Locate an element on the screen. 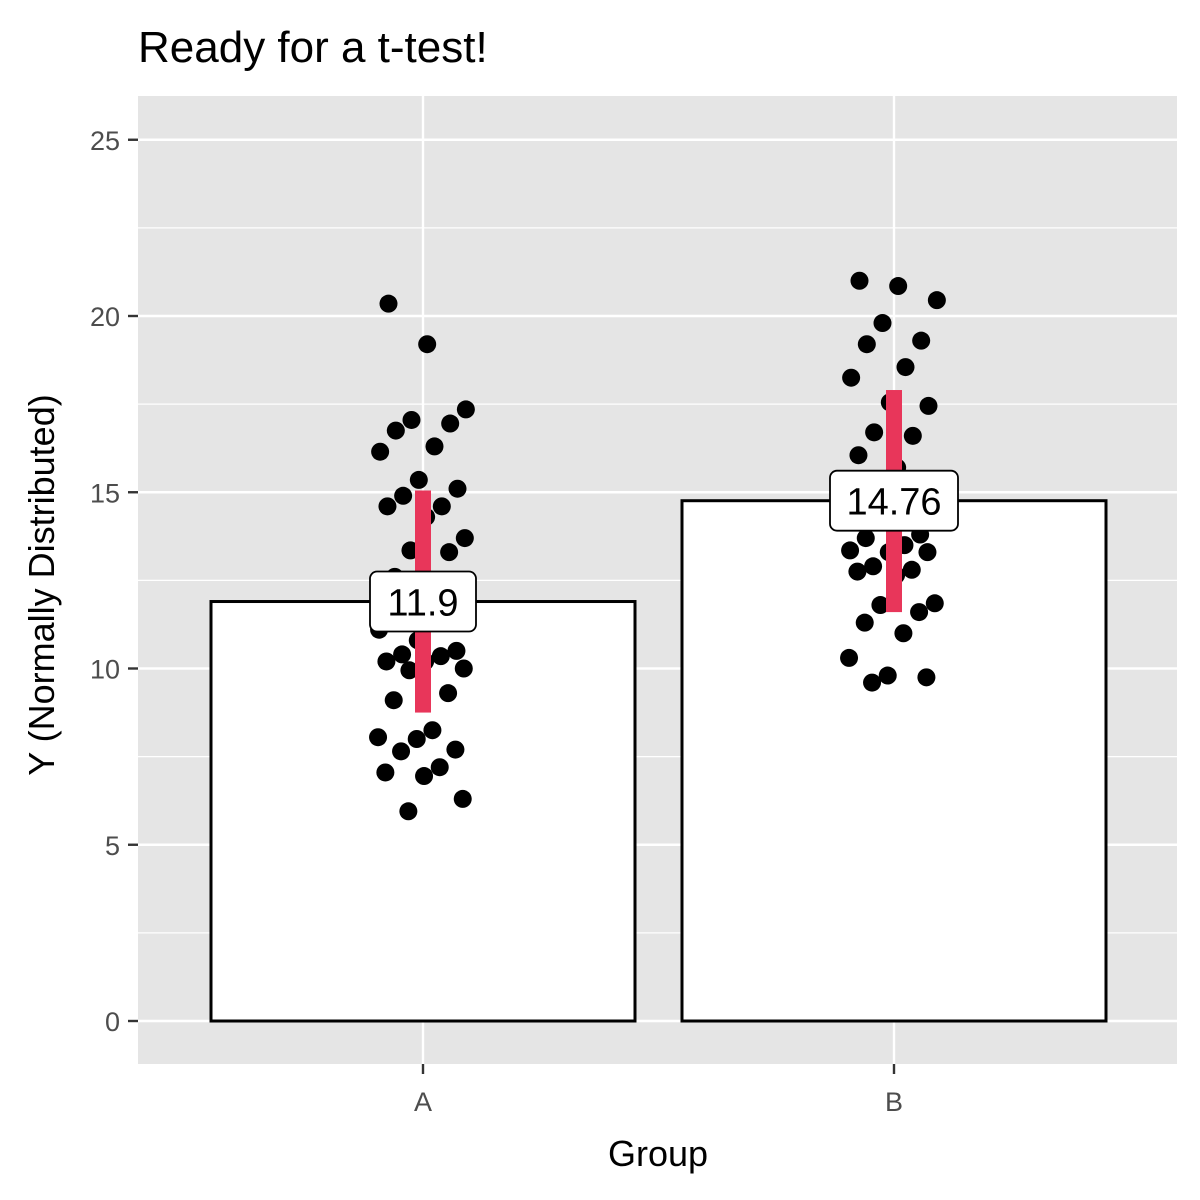 Image resolution: width=1200 pixels, height=1200 pixels. value-label: 11.9 is located at coordinates (422, 604).